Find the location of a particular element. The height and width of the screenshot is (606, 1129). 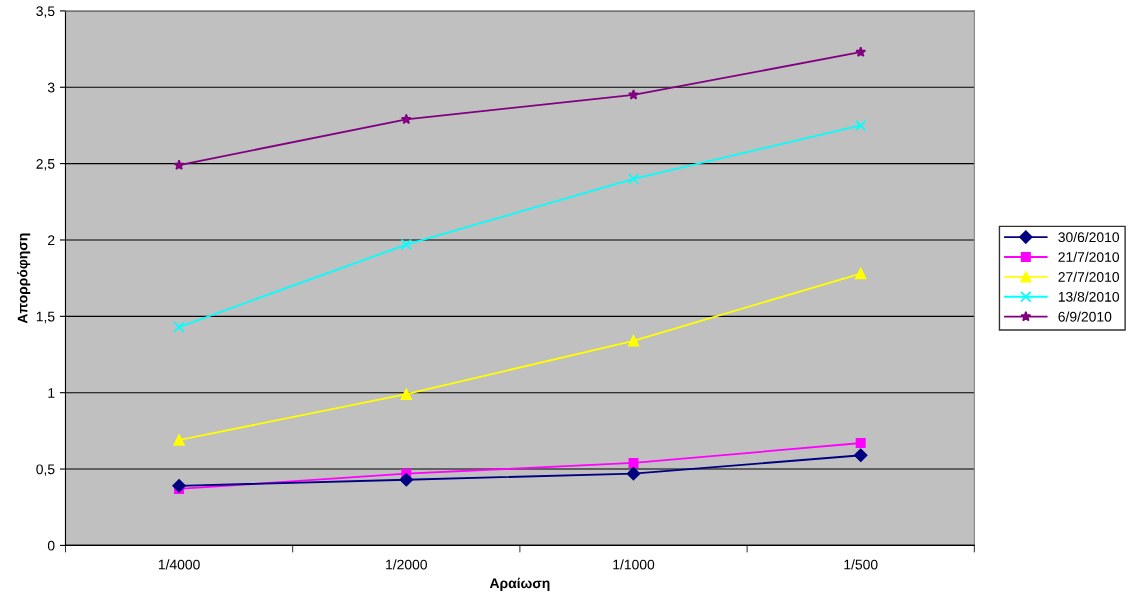

y-axis-title: Απορρόφηση is located at coordinates (24, 278).